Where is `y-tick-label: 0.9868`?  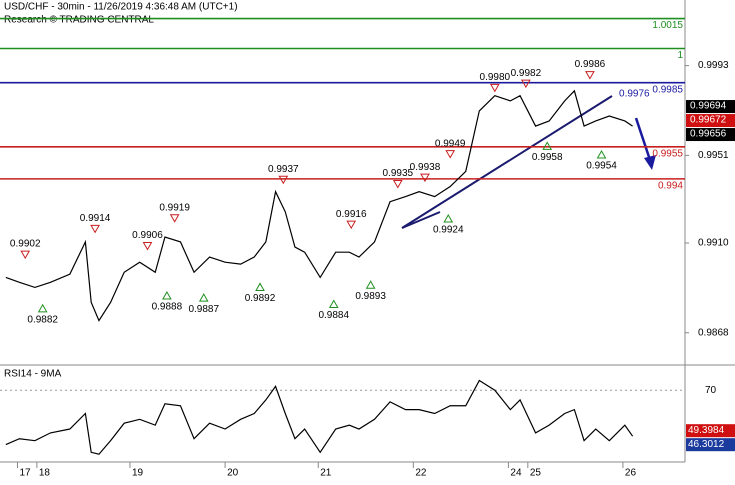 y-tick-label: 0.9868 is located at coordinates (713, 332).